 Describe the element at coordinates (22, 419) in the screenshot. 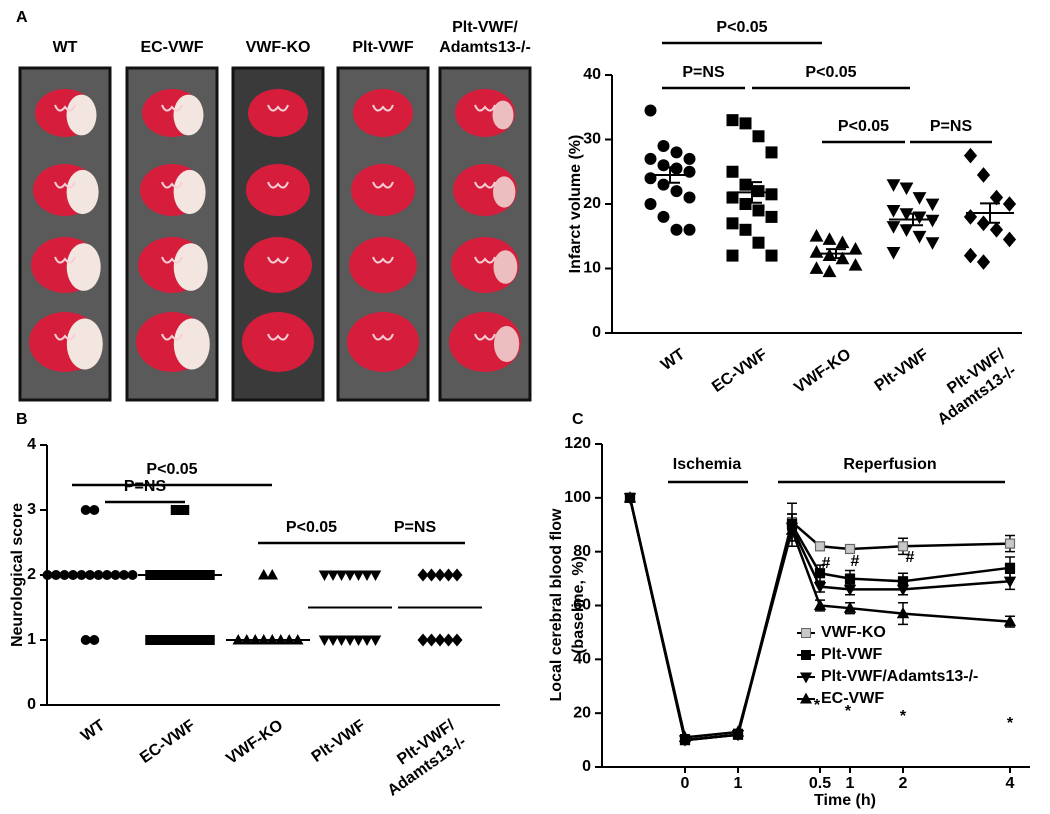

I see `panel-label: B` at that location.